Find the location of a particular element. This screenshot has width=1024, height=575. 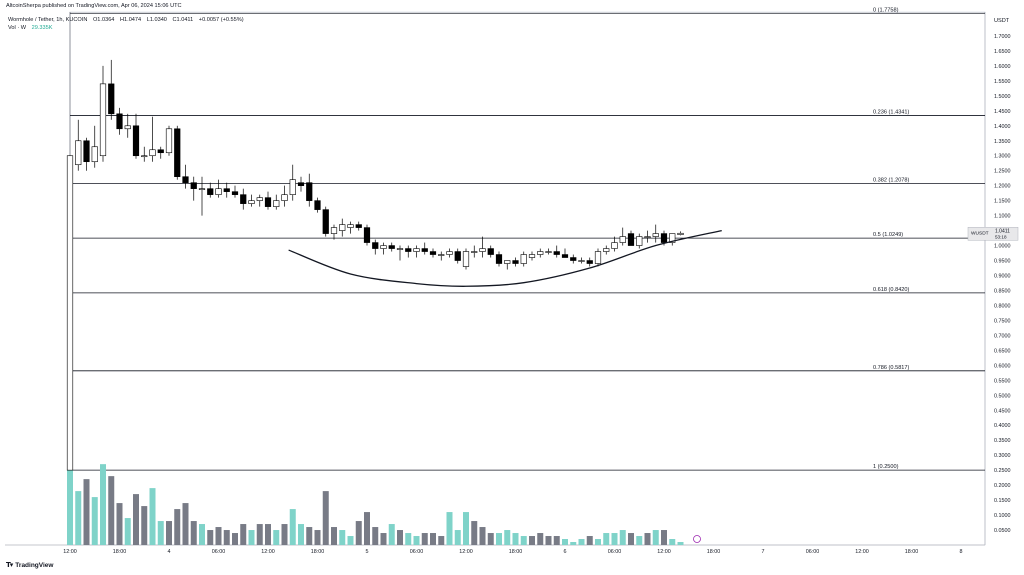

price-tick-label: 1.2500 is located at coordinates (1002, 172).